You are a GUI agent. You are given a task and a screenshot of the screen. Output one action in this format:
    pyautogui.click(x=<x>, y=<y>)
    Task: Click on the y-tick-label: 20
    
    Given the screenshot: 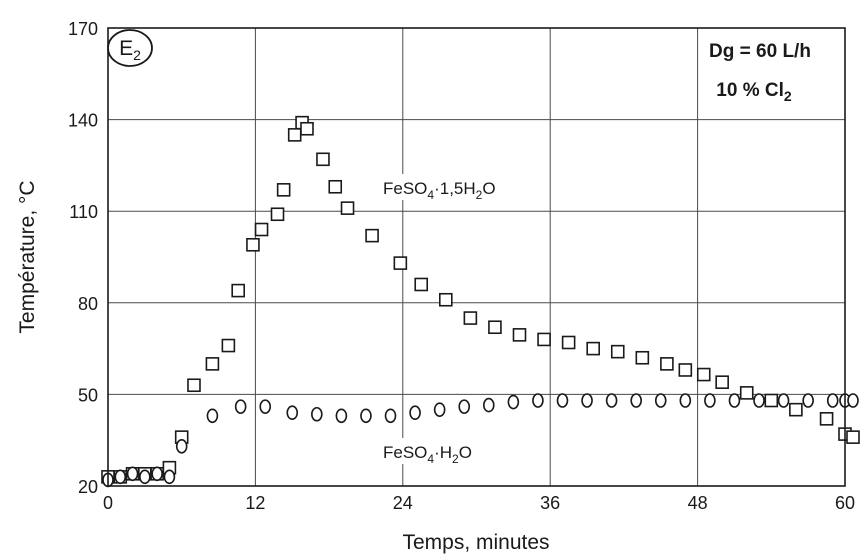 What is the action you would take?
    pyautogui.click(x=88, y=487)
    